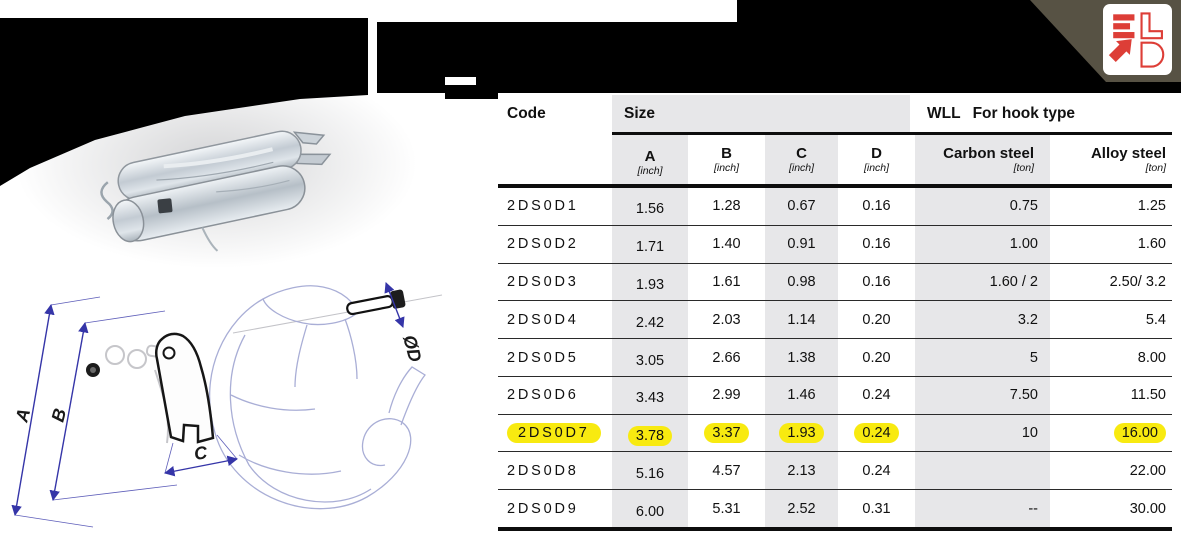 The image size is (1181, 547). I want to click on cell-value: 0.20, so click(876, 319).